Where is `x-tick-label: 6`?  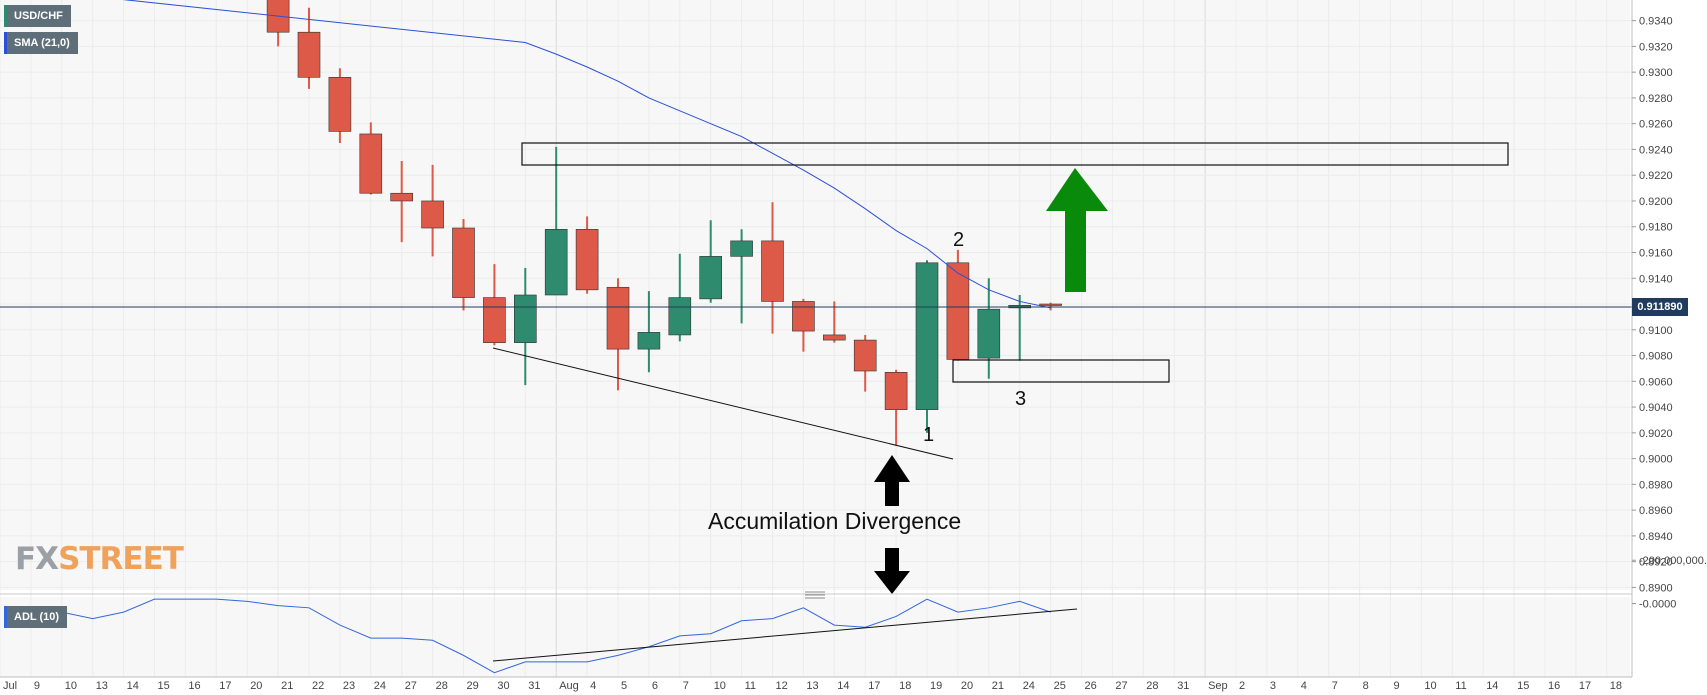 x-tick-label: 6 is located at coordinates (655, 686).